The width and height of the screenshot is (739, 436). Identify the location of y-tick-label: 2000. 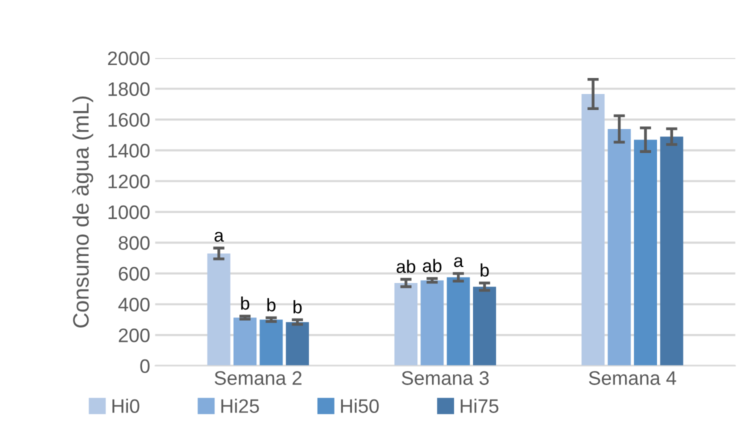
(129, 58).